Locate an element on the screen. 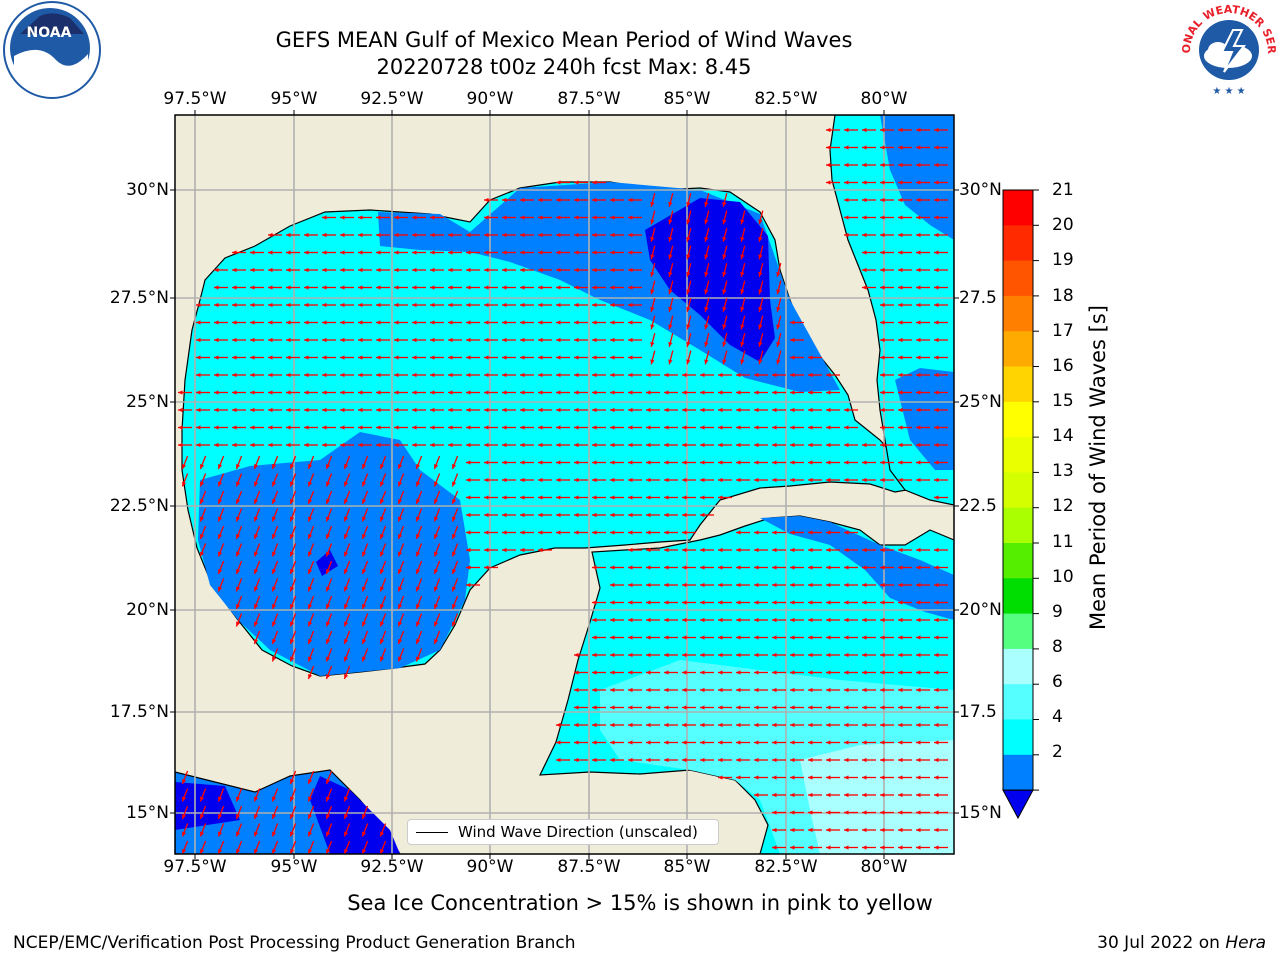 The image size is (1280, 960). colorbar-tick: 18 is located at coordinates (1063, 296).